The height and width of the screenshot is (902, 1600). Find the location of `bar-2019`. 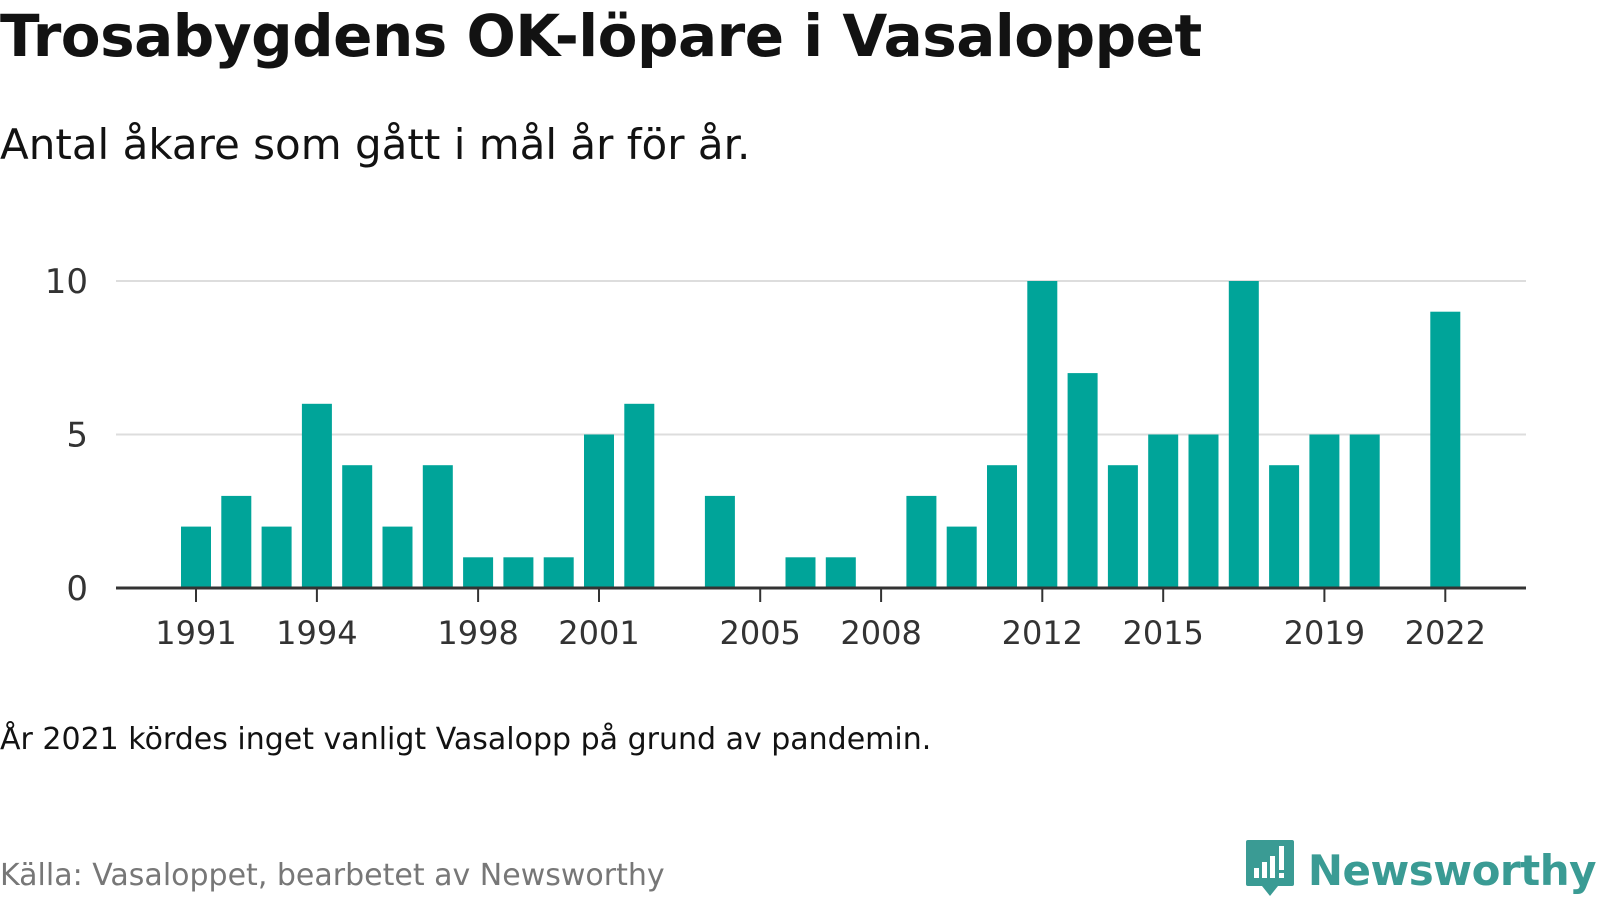

bar-2019 is located at coordinates (1324, 511).